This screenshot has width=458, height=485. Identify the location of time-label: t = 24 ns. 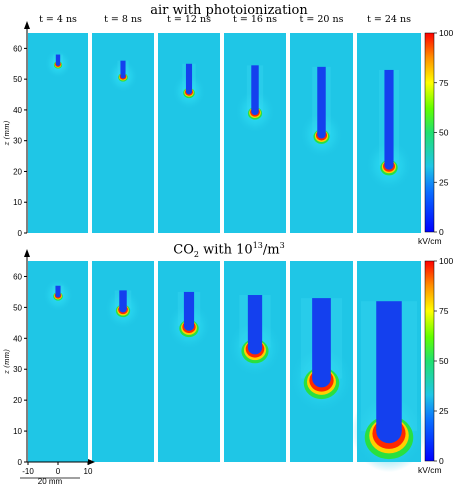
(389, 19).